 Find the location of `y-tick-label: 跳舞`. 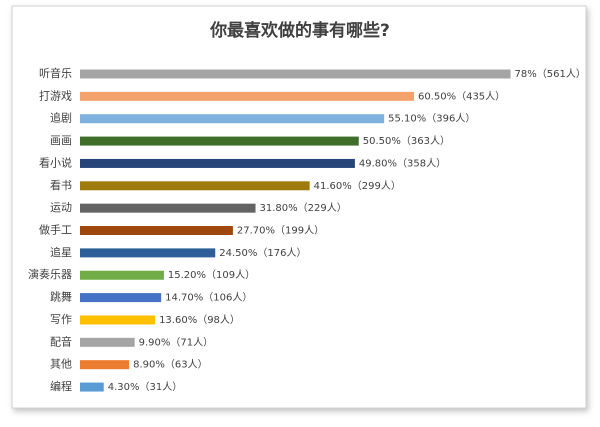

y-tick-label: 跳舞 is located at coordinates (61, 297).